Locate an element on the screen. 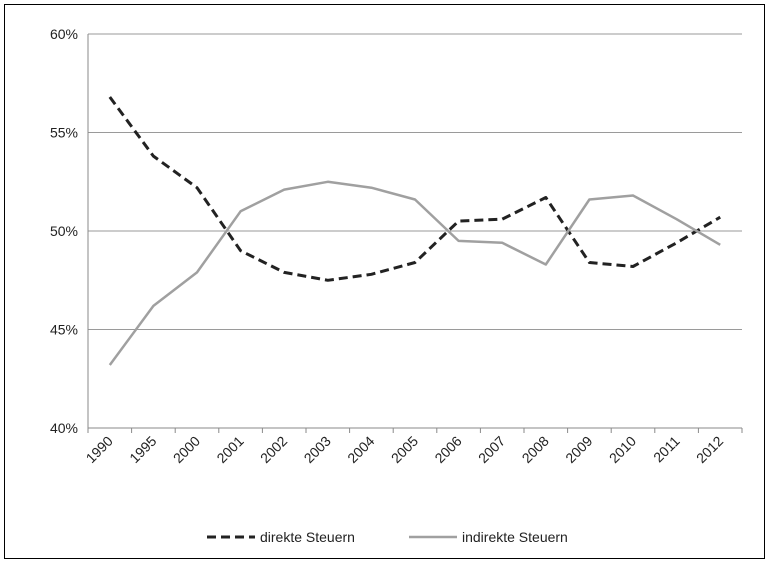 The height and width of the screenshot is (565, 771). x-tick-label: 2007 is located at coordinates (491, 449).